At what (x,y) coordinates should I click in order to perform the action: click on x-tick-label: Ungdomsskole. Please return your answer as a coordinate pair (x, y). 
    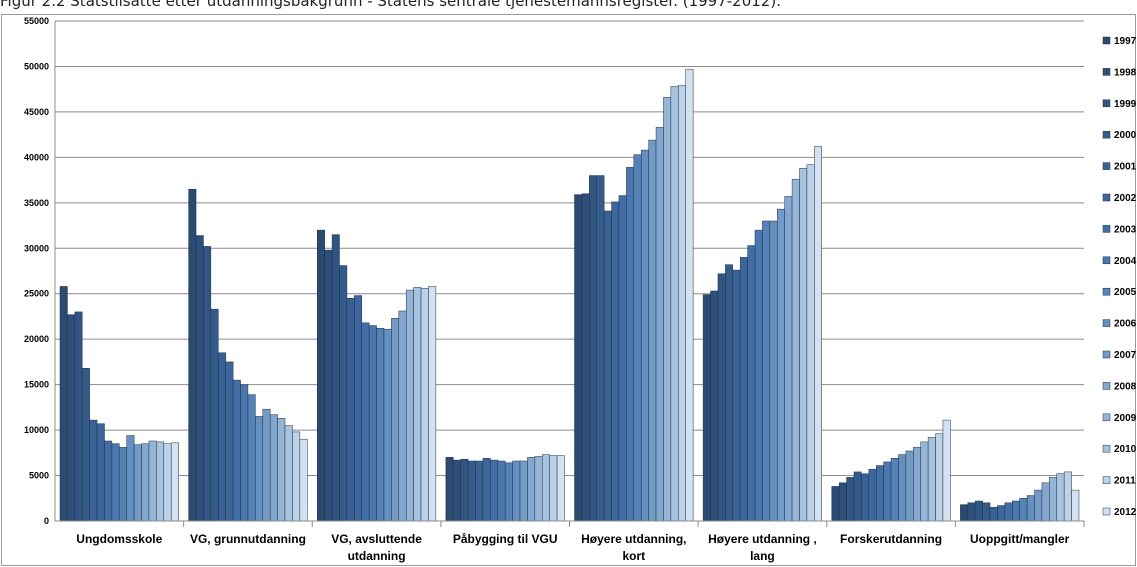
    Looking at the image, I should click on (119, 539).